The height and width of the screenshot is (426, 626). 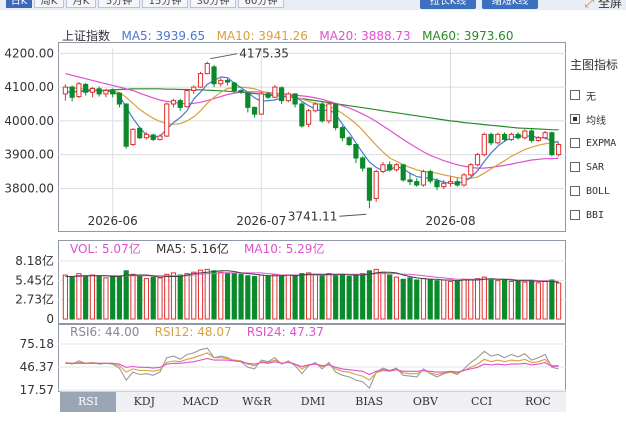 I want to click on indicator-option-5: BBI, so click(x=598, y=215).